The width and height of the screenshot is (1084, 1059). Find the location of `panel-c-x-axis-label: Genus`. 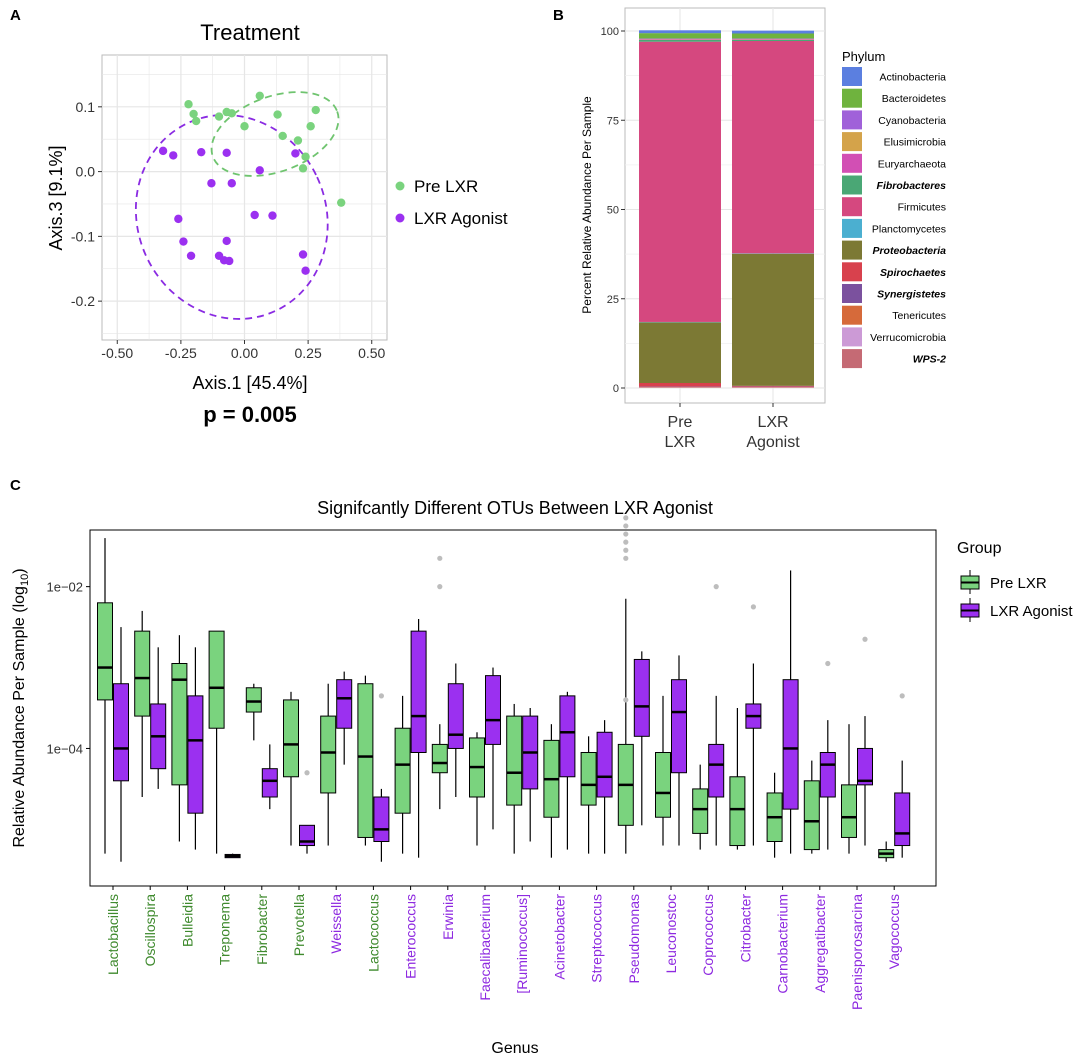

panel-c-x-axis-label: Genus is located at coordinates (514, 1048).